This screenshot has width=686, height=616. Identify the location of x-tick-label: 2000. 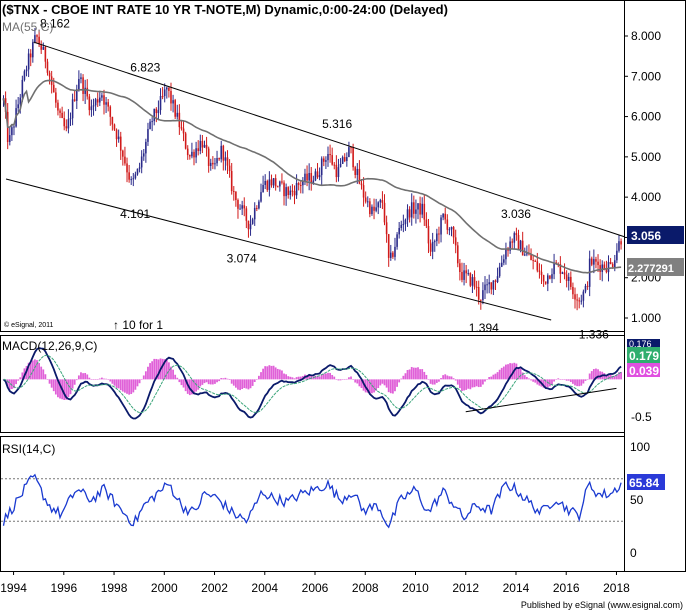
(164, 588).